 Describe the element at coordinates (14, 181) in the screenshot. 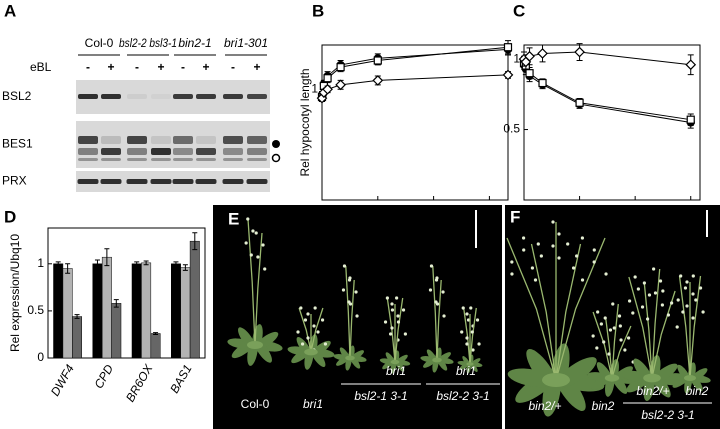

I see `blot-row-label: PRX` at that location.